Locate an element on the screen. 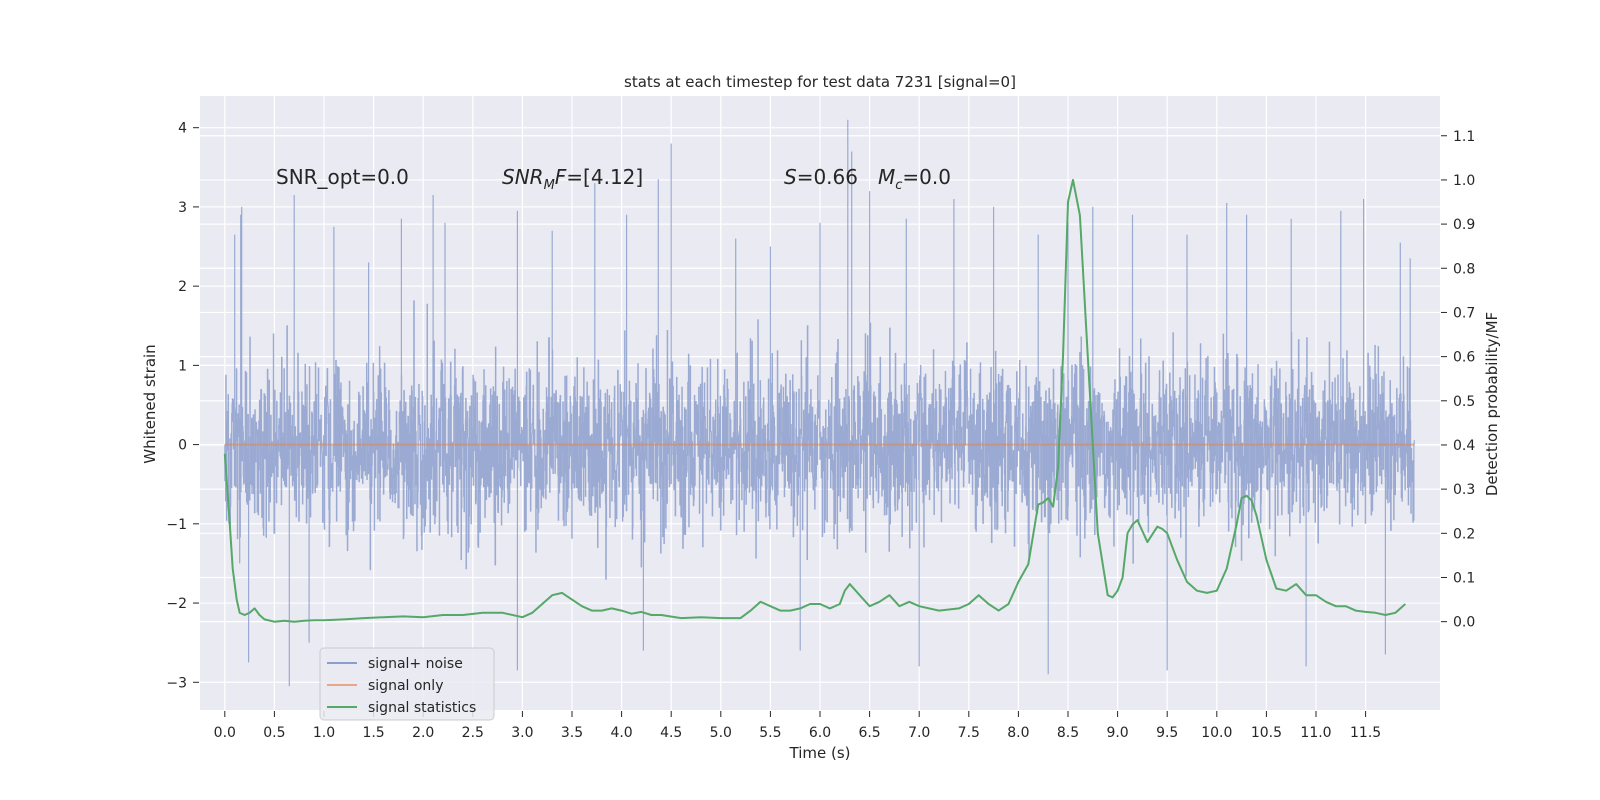 The image size is (1600, 800). annotation-snr-opt: SNR_opt=0.0 is located at coordinates (342, 177).